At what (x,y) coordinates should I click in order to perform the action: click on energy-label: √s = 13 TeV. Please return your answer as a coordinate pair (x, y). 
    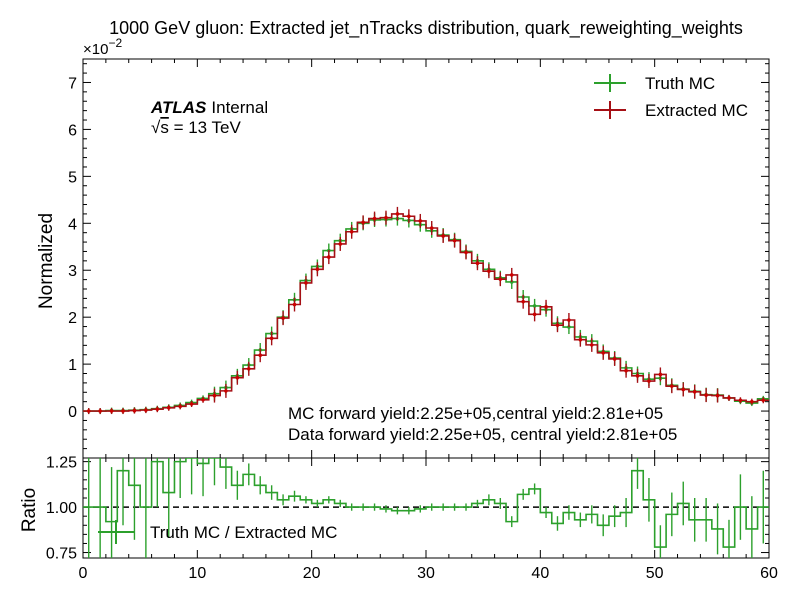
    Looking at the image, I should click on (196, 127).